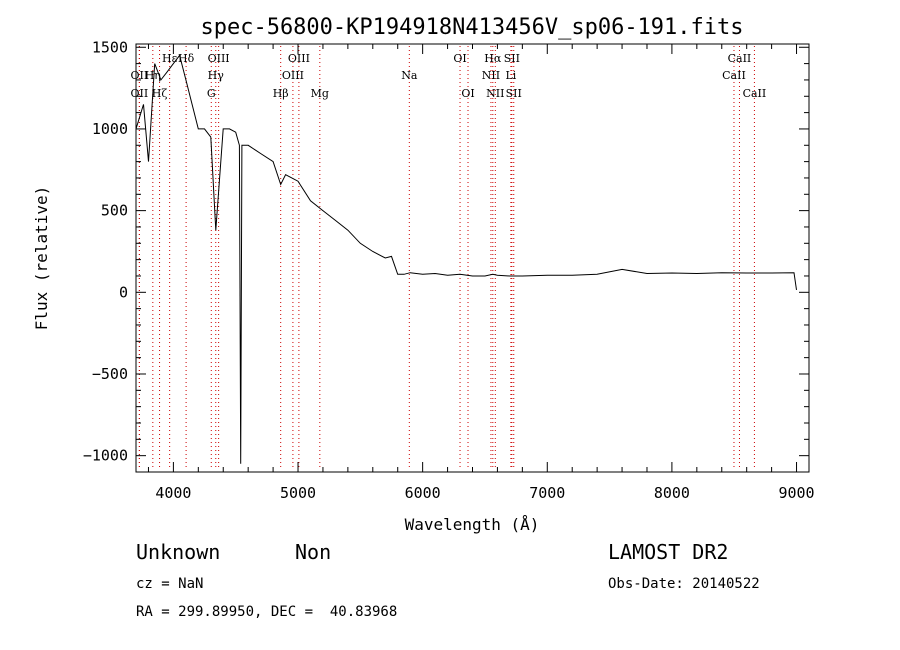 Image resolution: width=900 pixels, height=650 pixels. What do you see at coordinates (672, 493) in the screenshot?
I see `x-tick-label: 8000` at bounding box center [672, 493].